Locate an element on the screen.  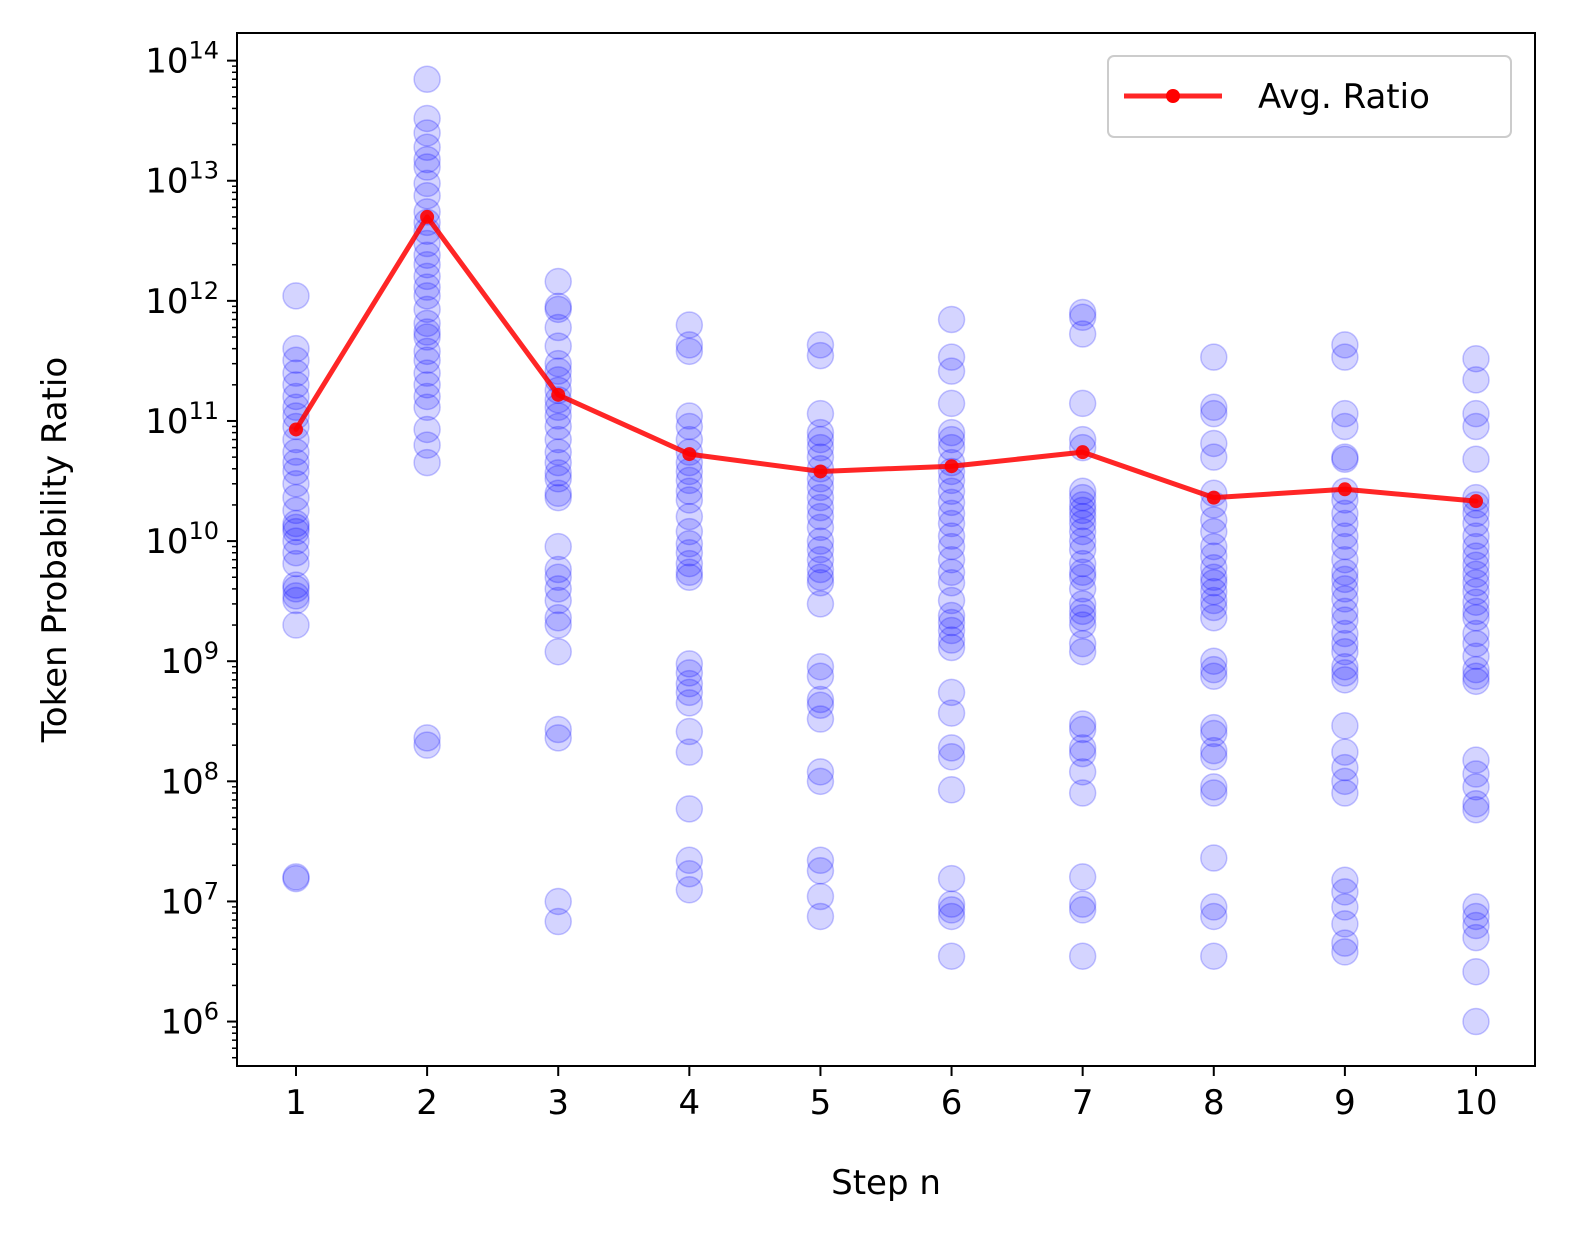
x-tick-label: 6 is located at coordinates (952, 1103).